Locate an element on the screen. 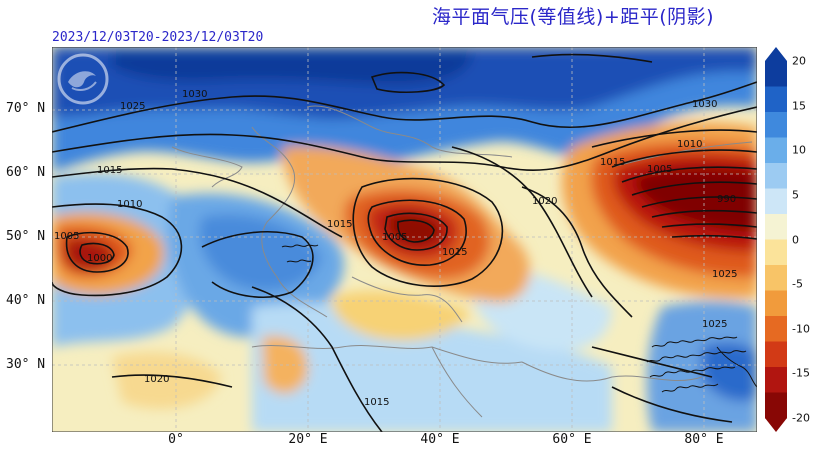 This screenshot has height=467, width=831. colorbar-tick-label: 5 is located at coordinates (795, 195).